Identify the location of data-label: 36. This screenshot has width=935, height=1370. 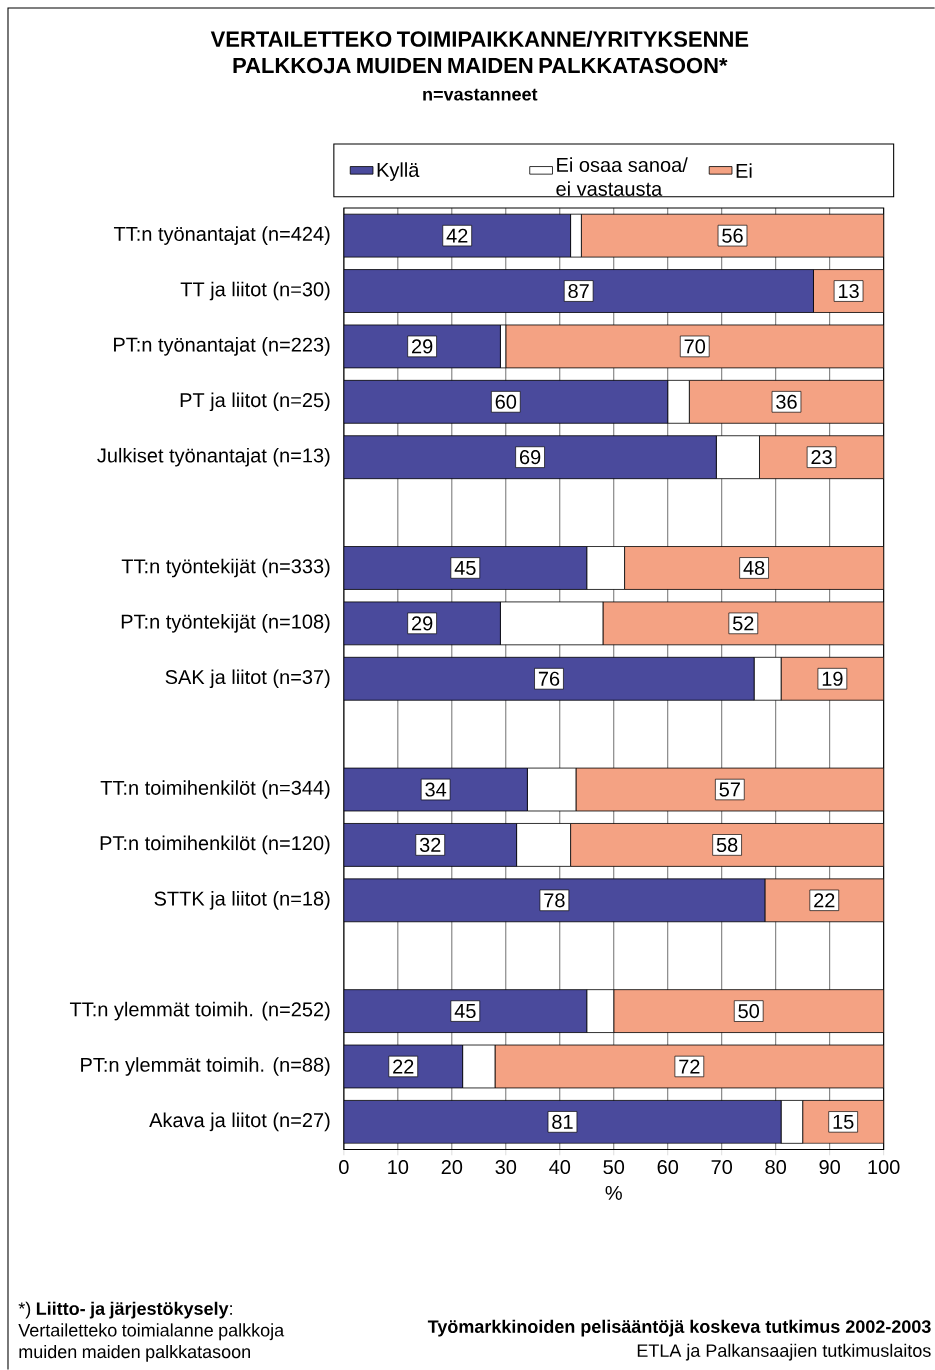
(786, 401).